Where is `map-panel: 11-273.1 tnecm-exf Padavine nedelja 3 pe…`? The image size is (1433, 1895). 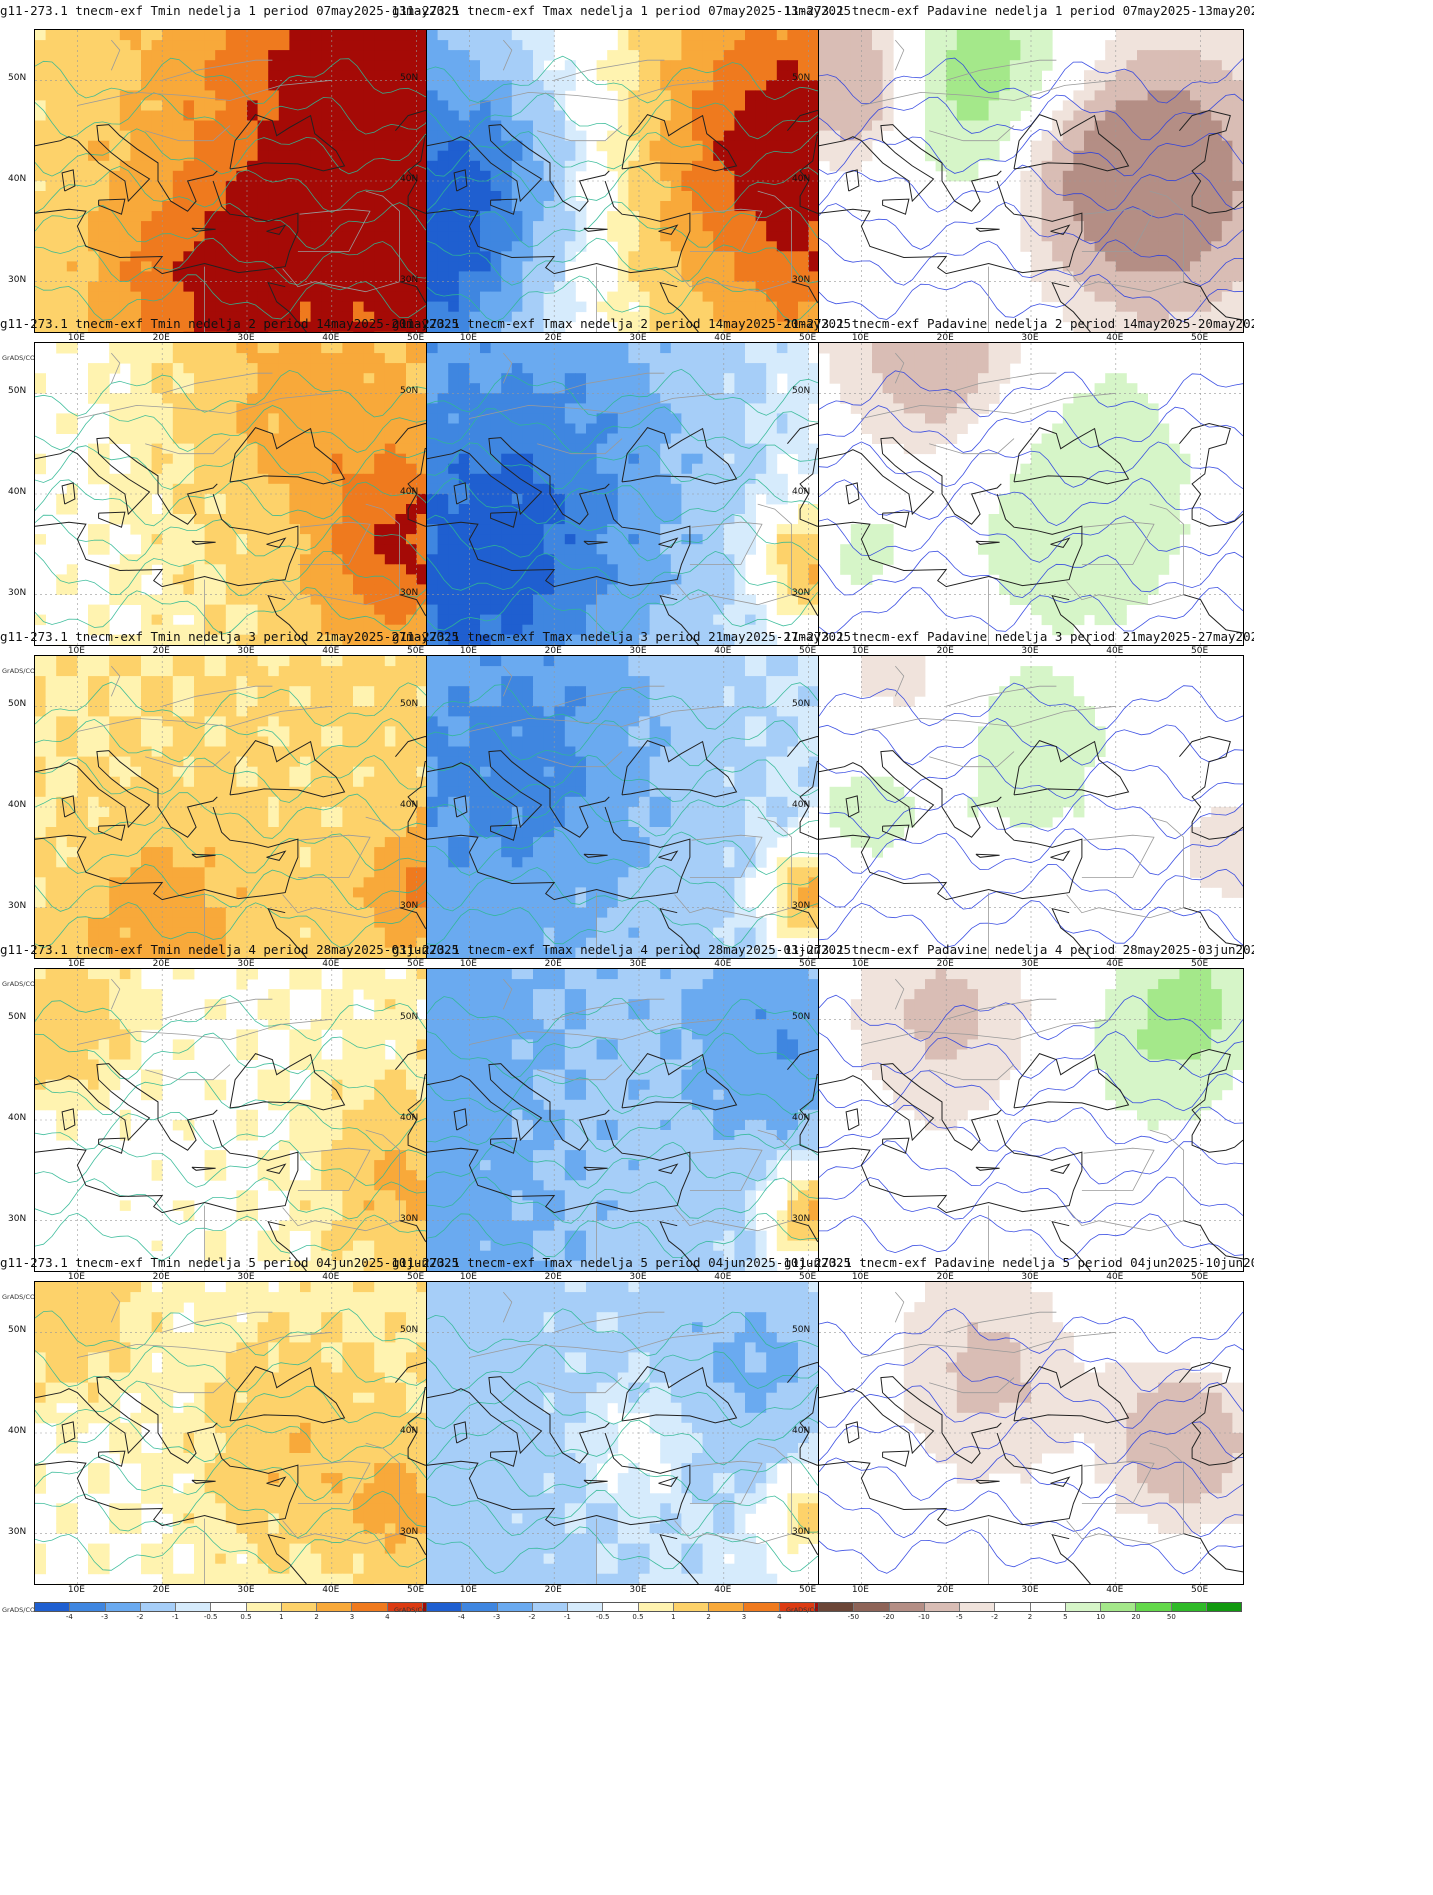
map-panel: 11-273.1 tnecm-exf Padavine nedelja 3 pe… is located at coordinates (1019, 814).